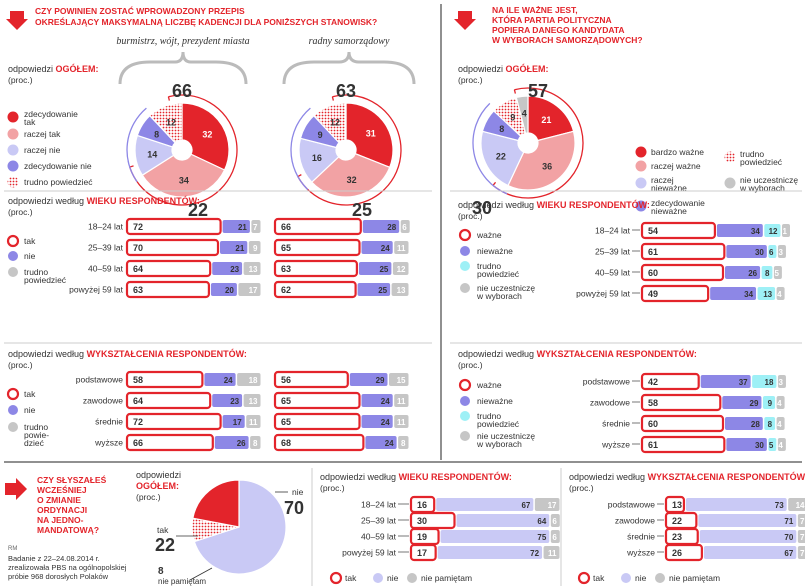  I want to click on bottom-edu-title-part: odpowiedzi według, so click(608, 477).